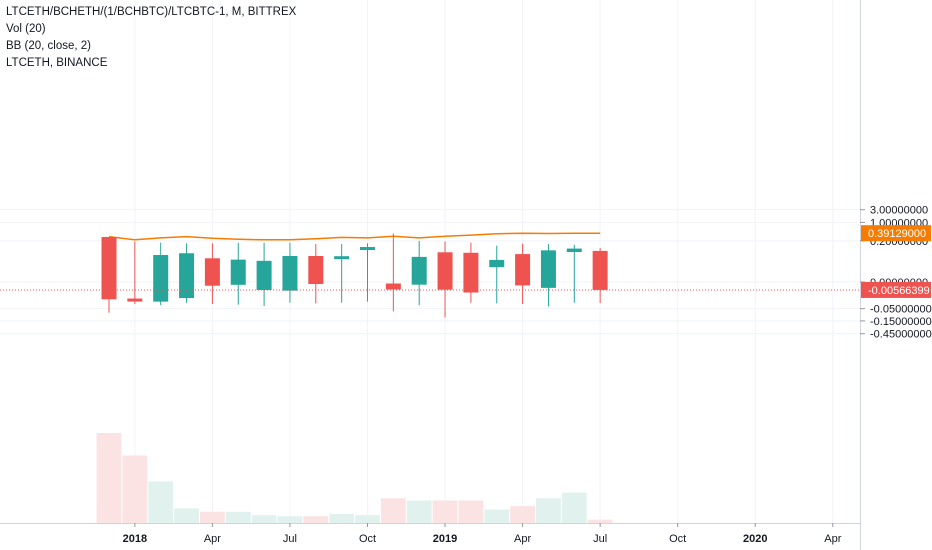 The height and width of the screenshot is (550, 932). I want to click on legend-bollinger-indicator: BB (20, close, 2), so click(49, 46).